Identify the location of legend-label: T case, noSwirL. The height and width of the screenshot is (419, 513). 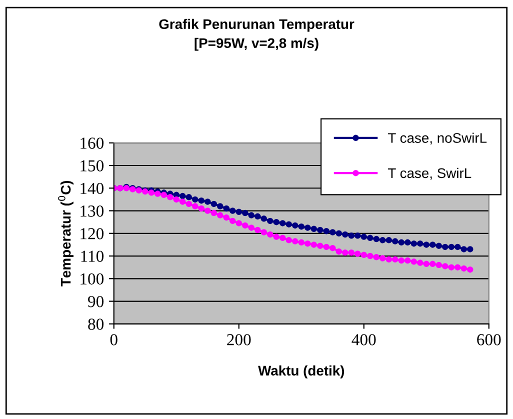
(437, 138).